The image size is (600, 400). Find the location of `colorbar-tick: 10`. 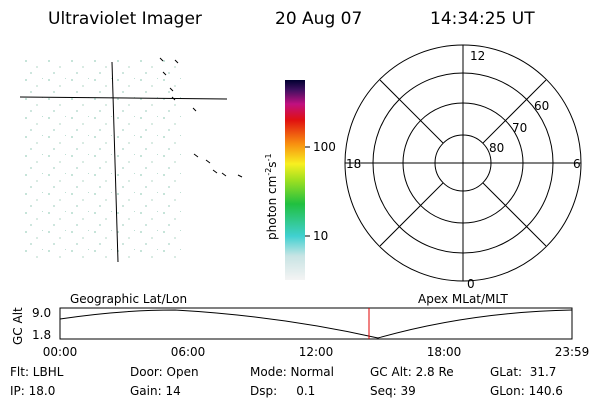

colorbar-tick: 10 is located at coordinates (320, 236).